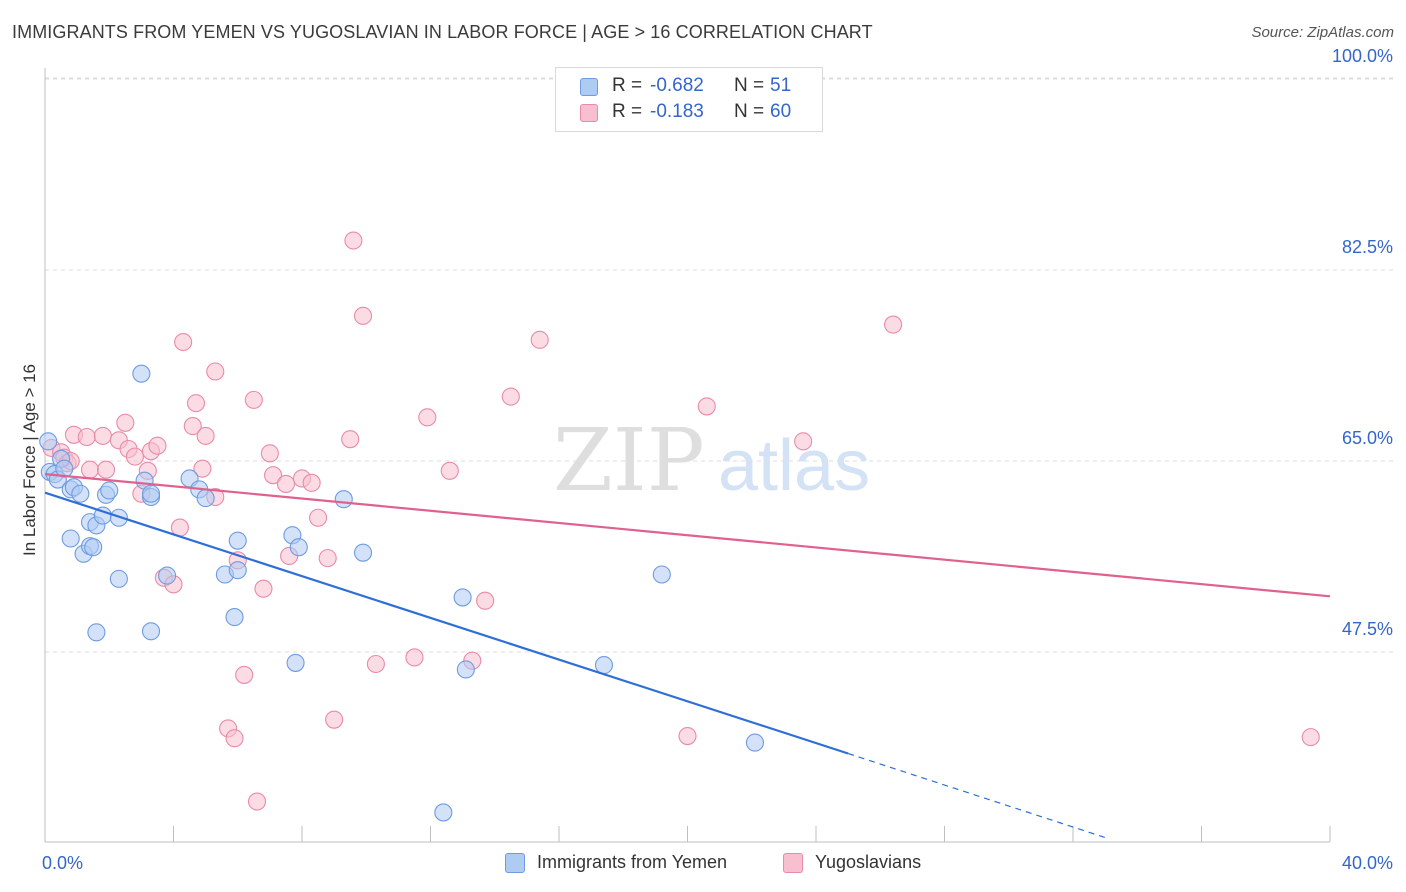 This screenshot has width=1406, height=892. What do you see at coordinates (677, 85) in the screenshot?
I see `r-value: -0.682` at bounding box center [677, 85].